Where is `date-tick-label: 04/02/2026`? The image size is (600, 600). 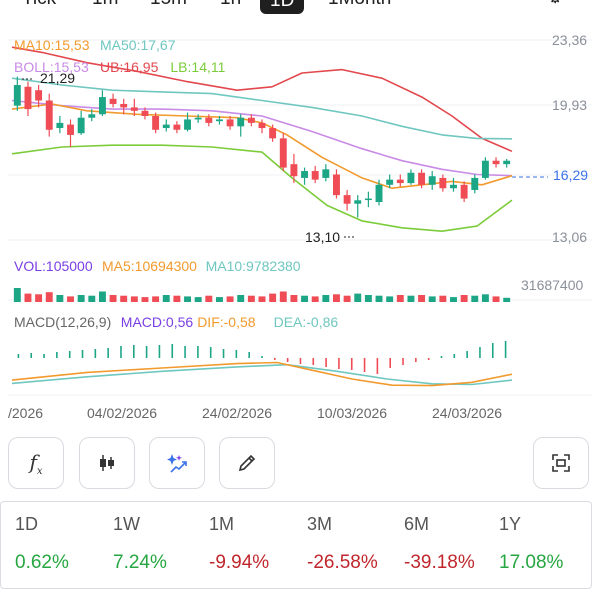 date-tick-label: 04/02/2026 is located at coordinates (122, 413).